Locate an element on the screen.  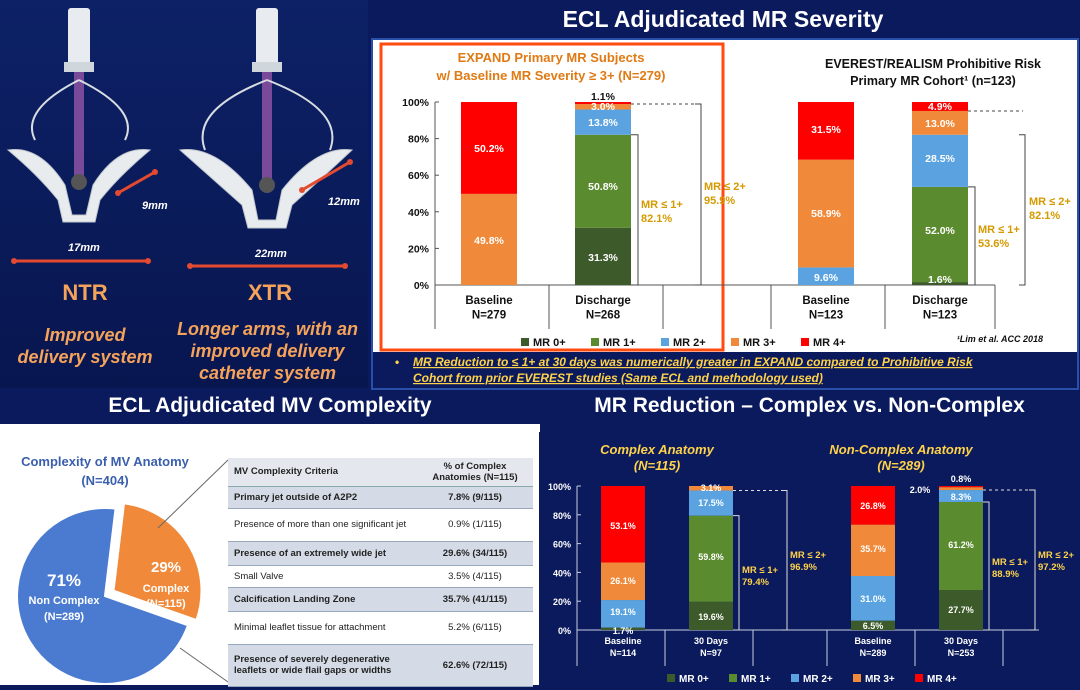
data-label: 35.7% is located at coordinates (873, 549).